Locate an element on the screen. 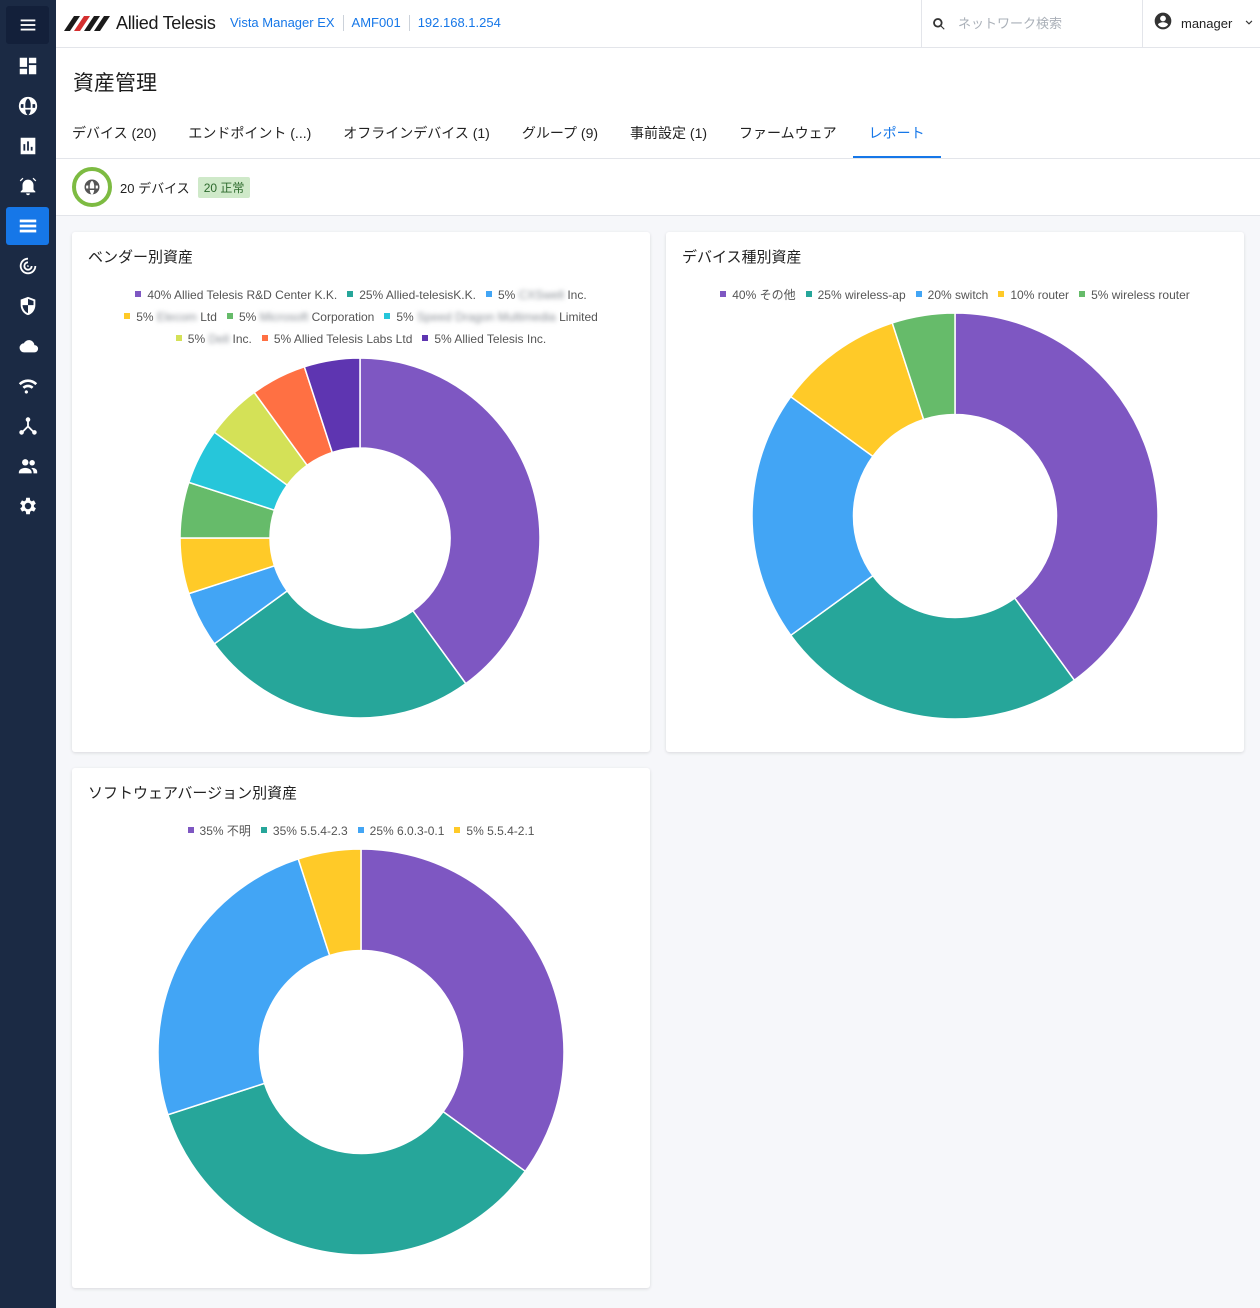 The width and height of the screenshot is (1260, 1308). tab-report: レポート is located at coordinates (896, 134).